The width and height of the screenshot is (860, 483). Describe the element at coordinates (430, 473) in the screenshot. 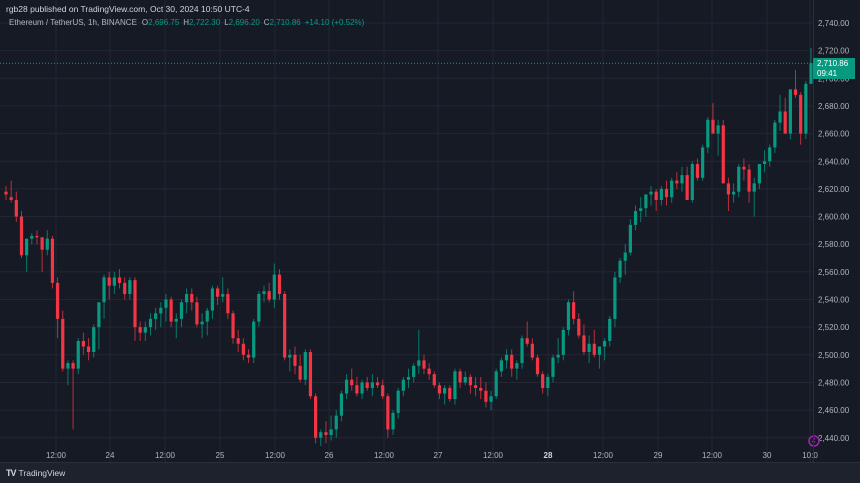

I see `footer-bar: TV TradingView` at that location.